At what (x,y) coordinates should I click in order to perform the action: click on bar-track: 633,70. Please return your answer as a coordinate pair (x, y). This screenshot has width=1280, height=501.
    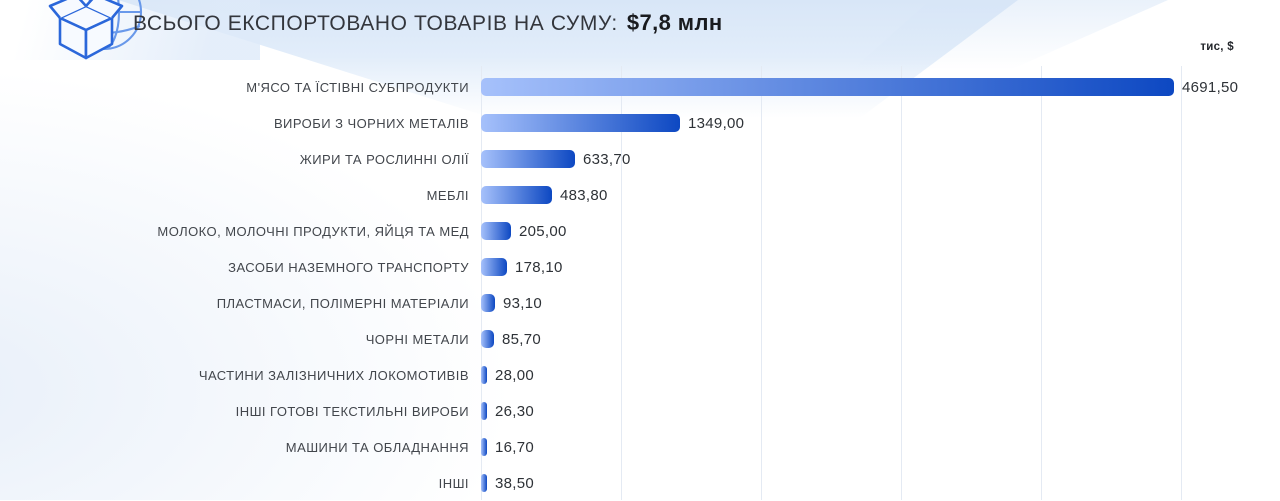
    Looking at the image, I should click on (874, 159).